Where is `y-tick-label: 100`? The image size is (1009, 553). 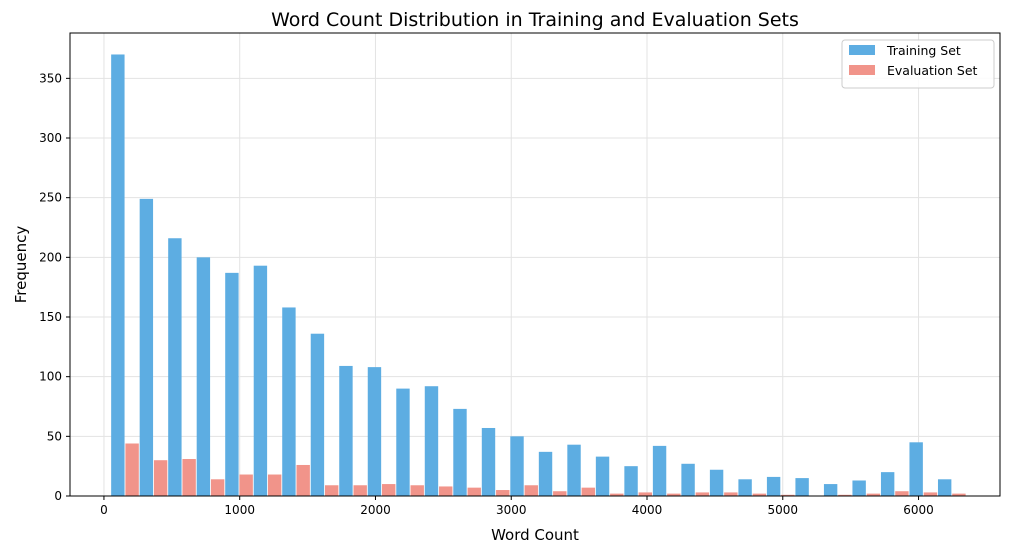
y-tick-label: 100 is located at coordinates (50, 377).